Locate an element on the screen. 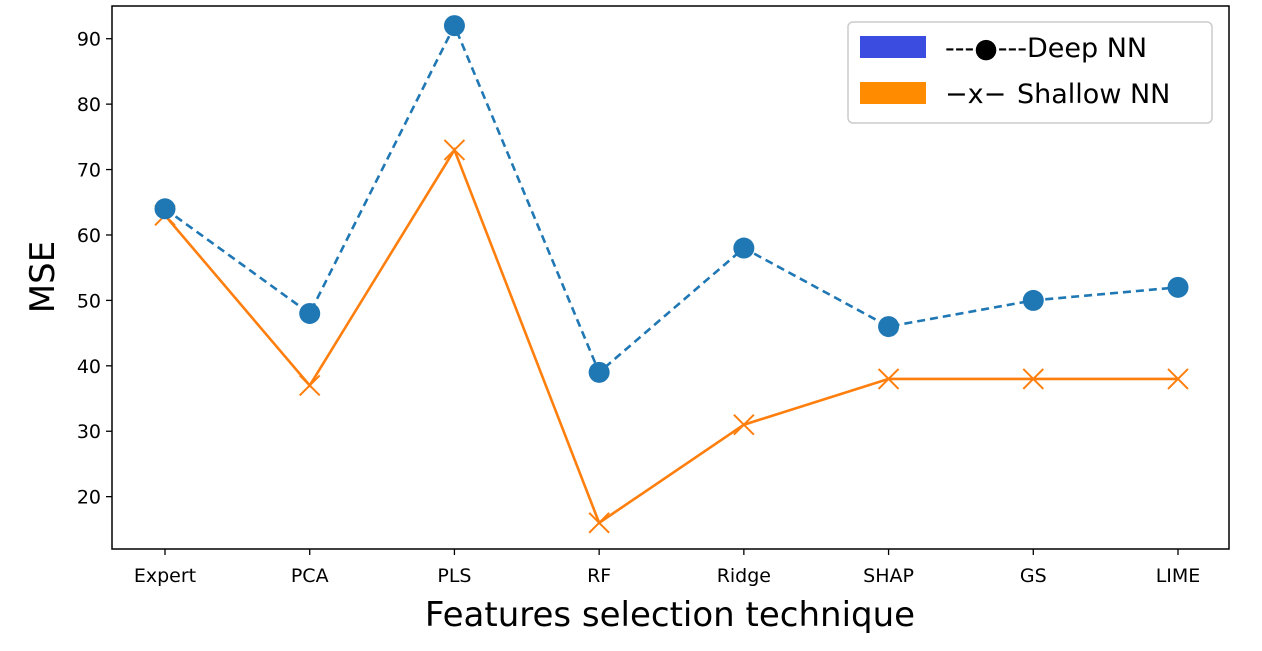 The width and height of the screenshot is (1262, 651). legend-swatch-shallow-nn is located at coordinates (893, 93).